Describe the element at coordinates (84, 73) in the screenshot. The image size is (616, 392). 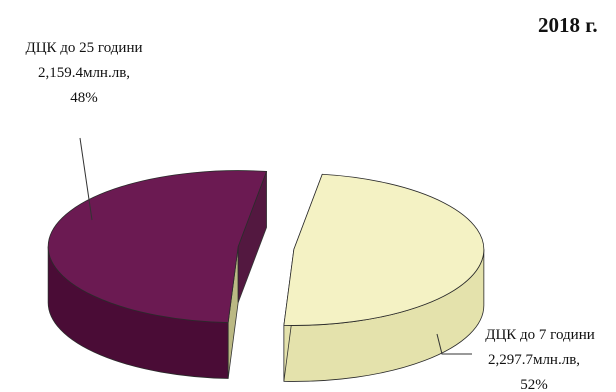
I see `slice-label-value-0: 2,159.4млн.лв,` at that location.